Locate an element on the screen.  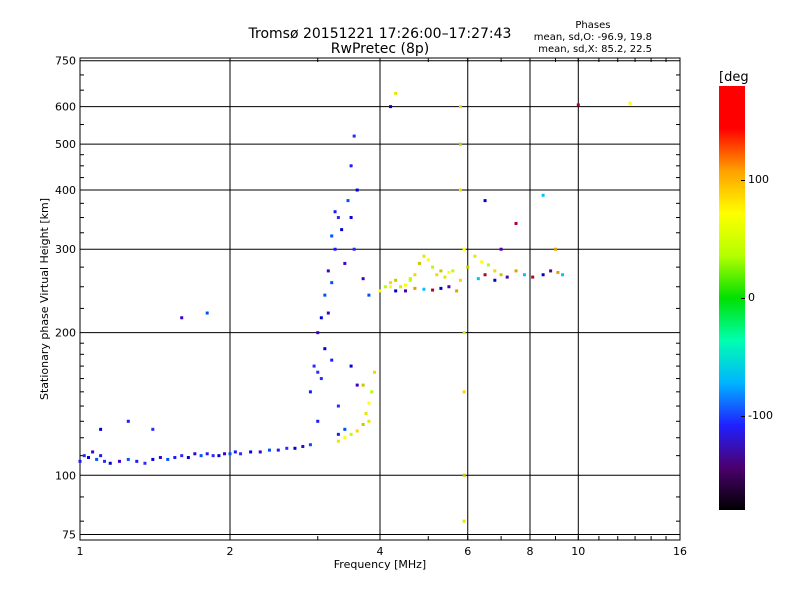
x-tick-label: 2 is located at coordinates (230, 551).